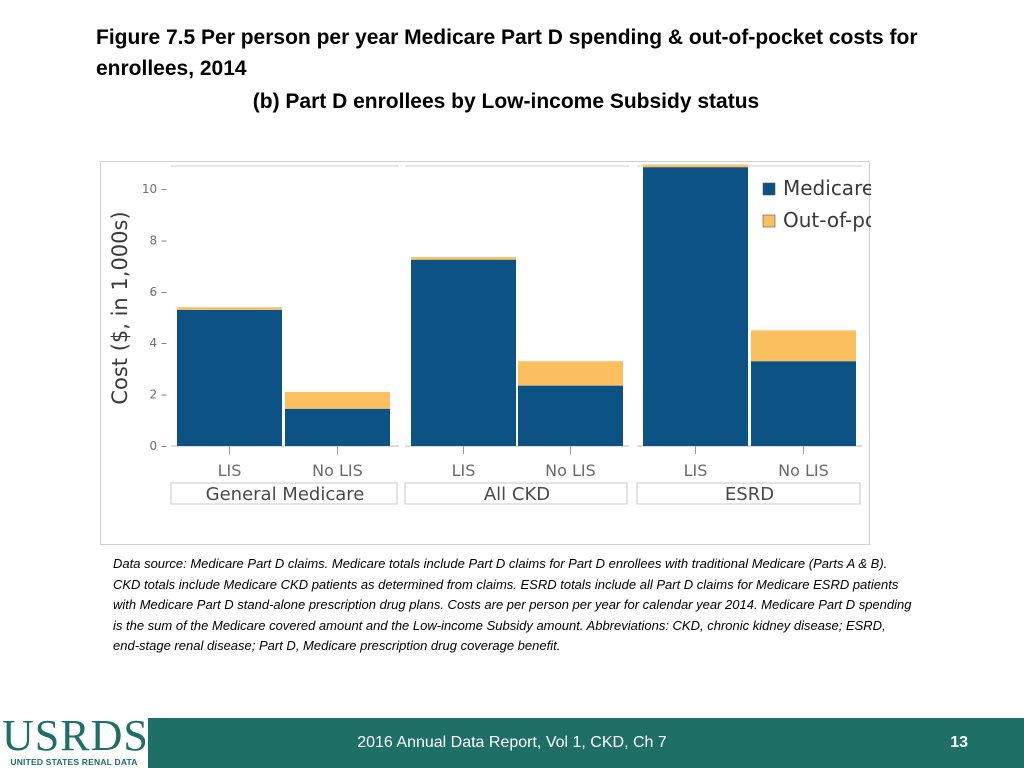  What do you see at coordinates (158, 446) in the screenshot?
I see `y-tick-label: 0 –` at bounding box center [158, 446].